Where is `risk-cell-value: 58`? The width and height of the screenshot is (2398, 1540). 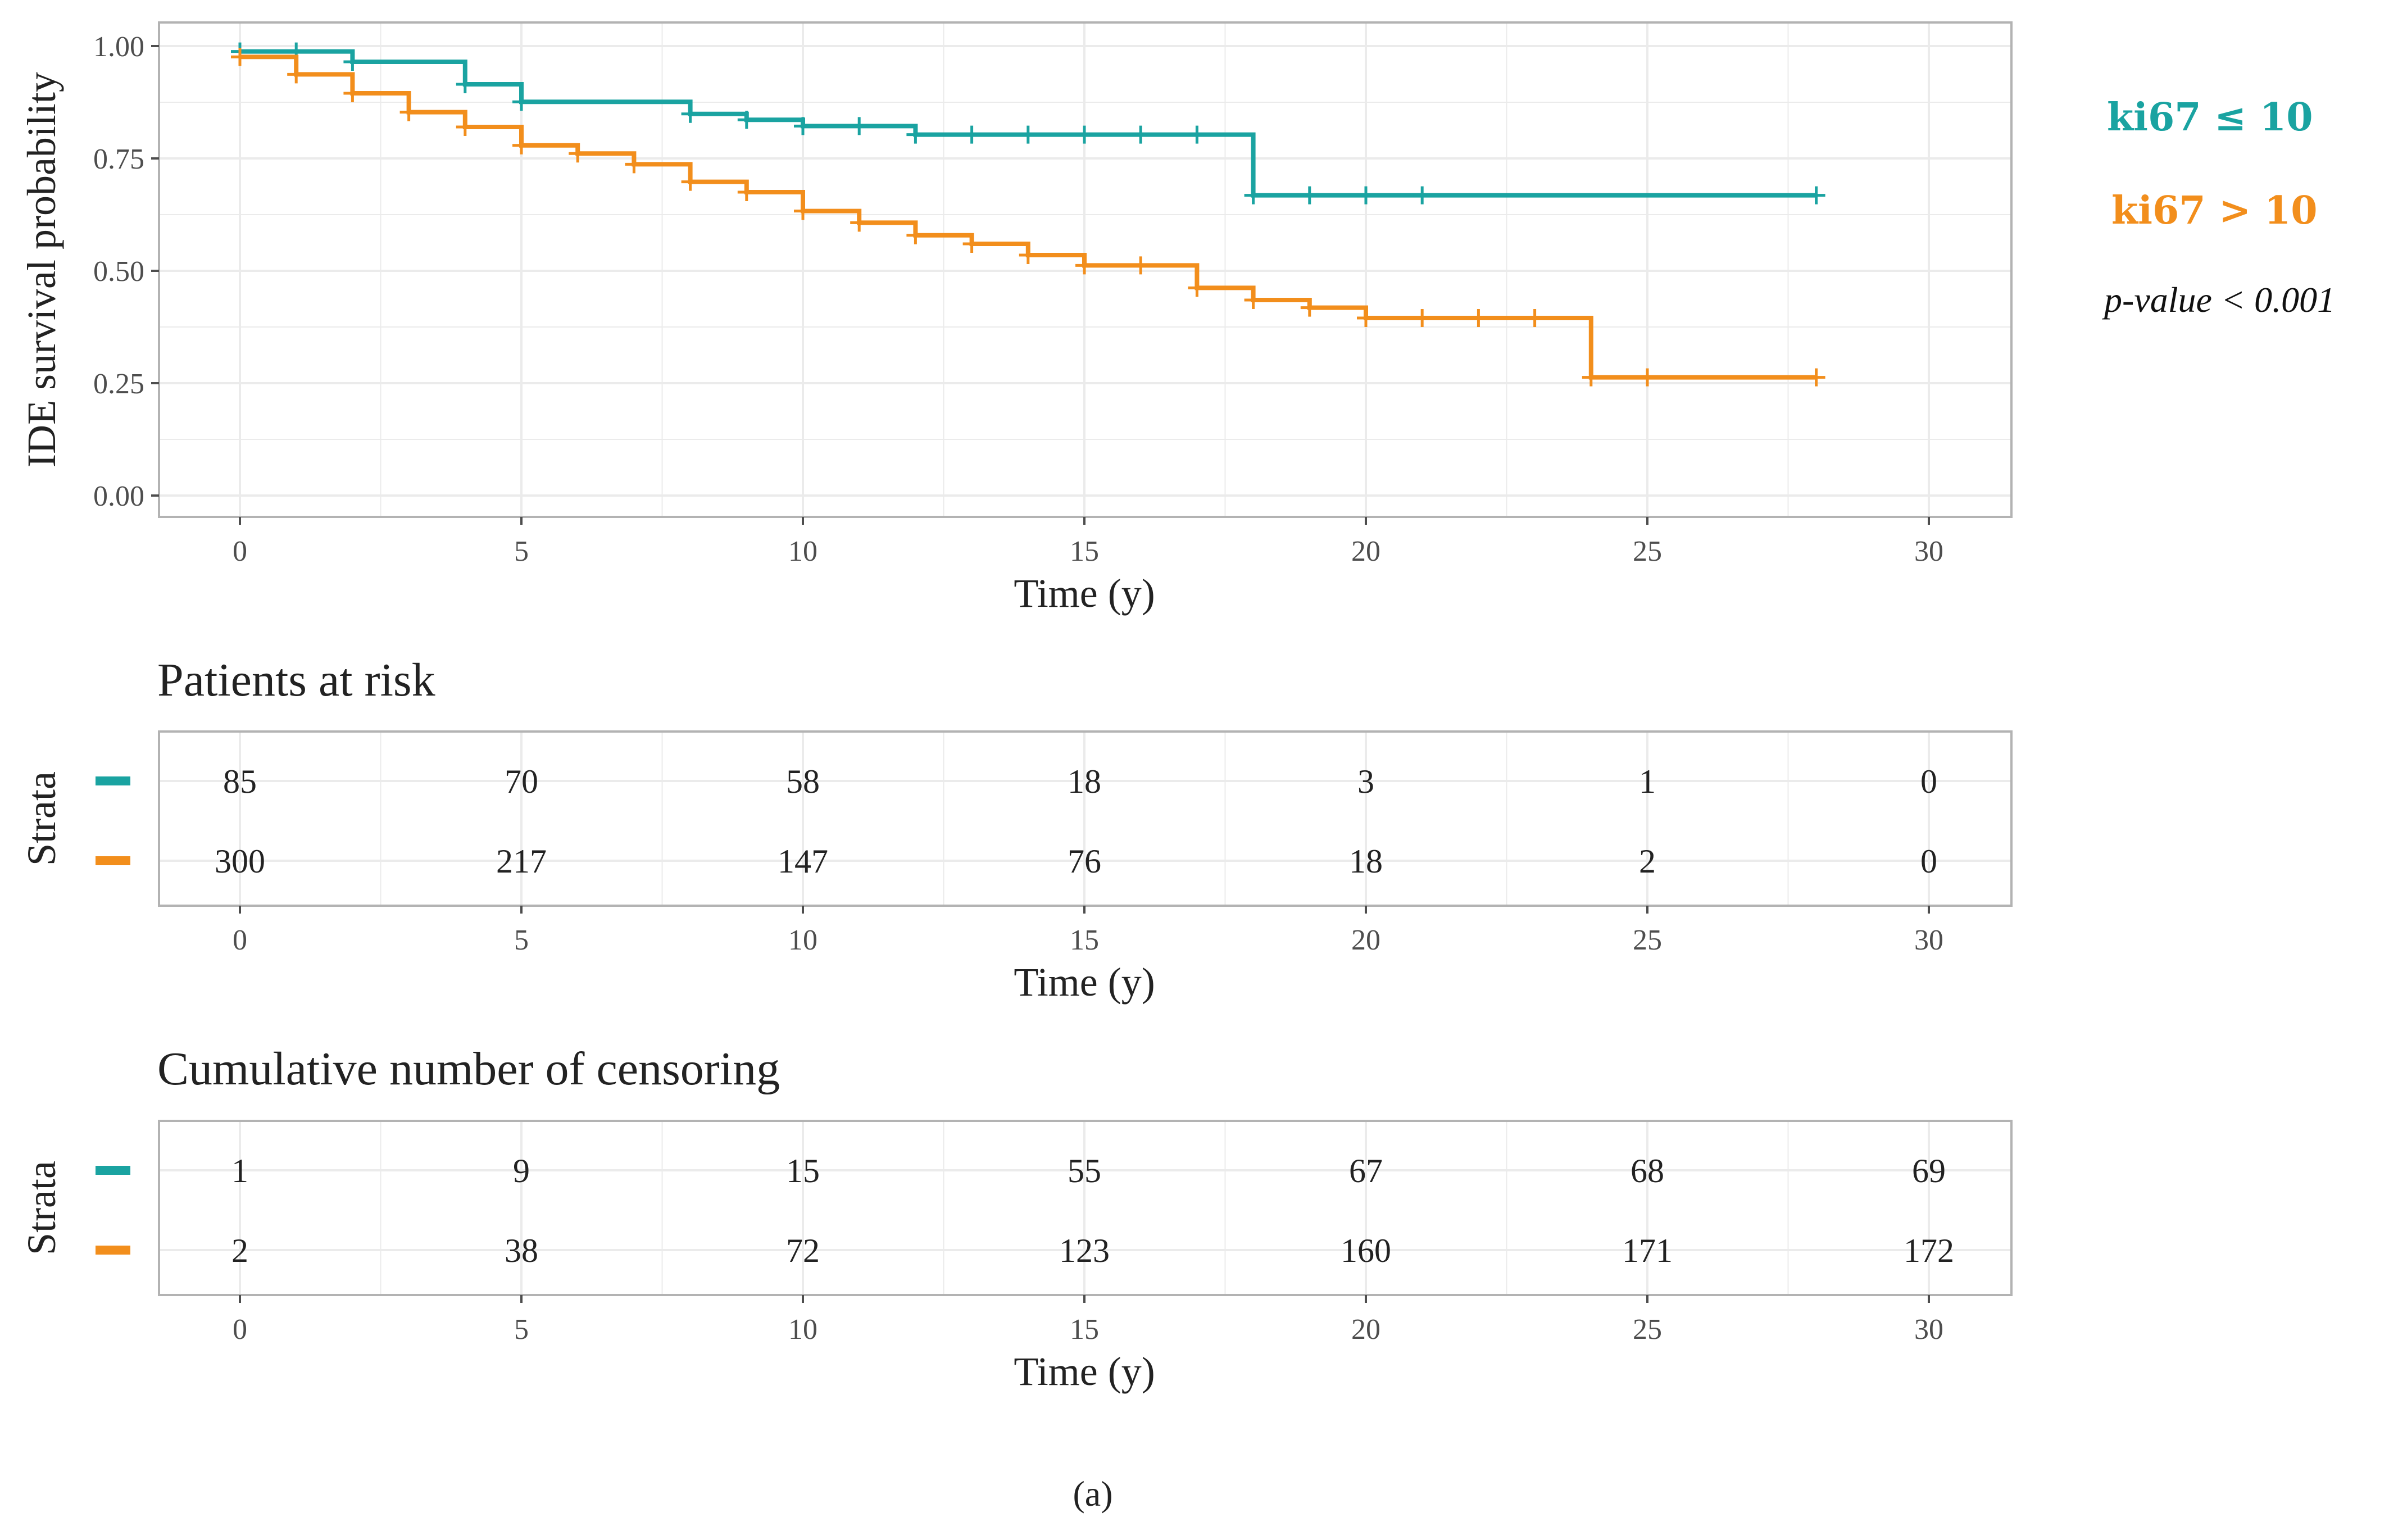 risk-cell-value: 58 is located at coordinates (803, 782).